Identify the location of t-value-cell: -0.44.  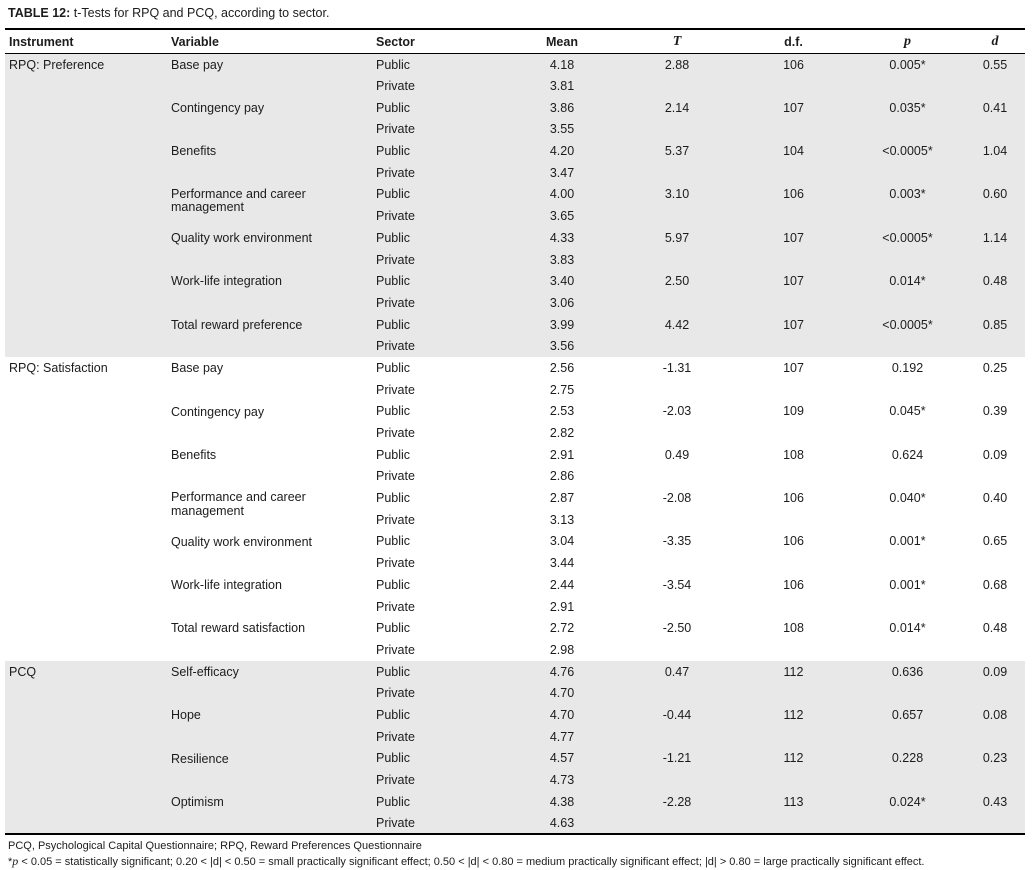
(677, 715).